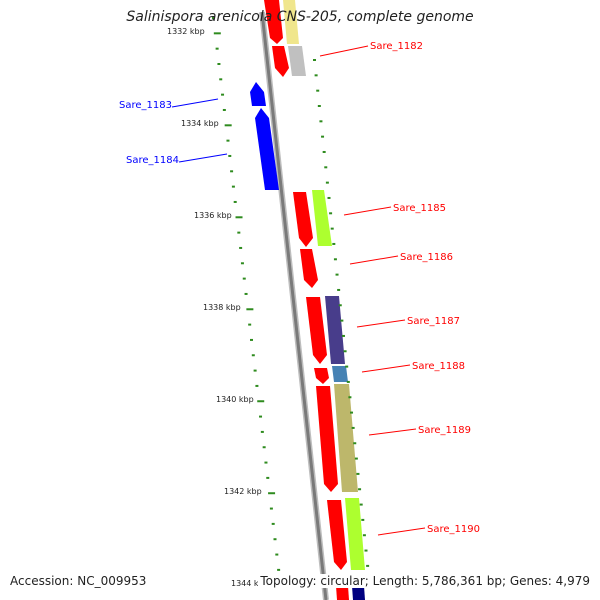  Describe the element at coordinates (273, 22) in the screenshot. I see `gene-arrow-sare-1182a` at that location.